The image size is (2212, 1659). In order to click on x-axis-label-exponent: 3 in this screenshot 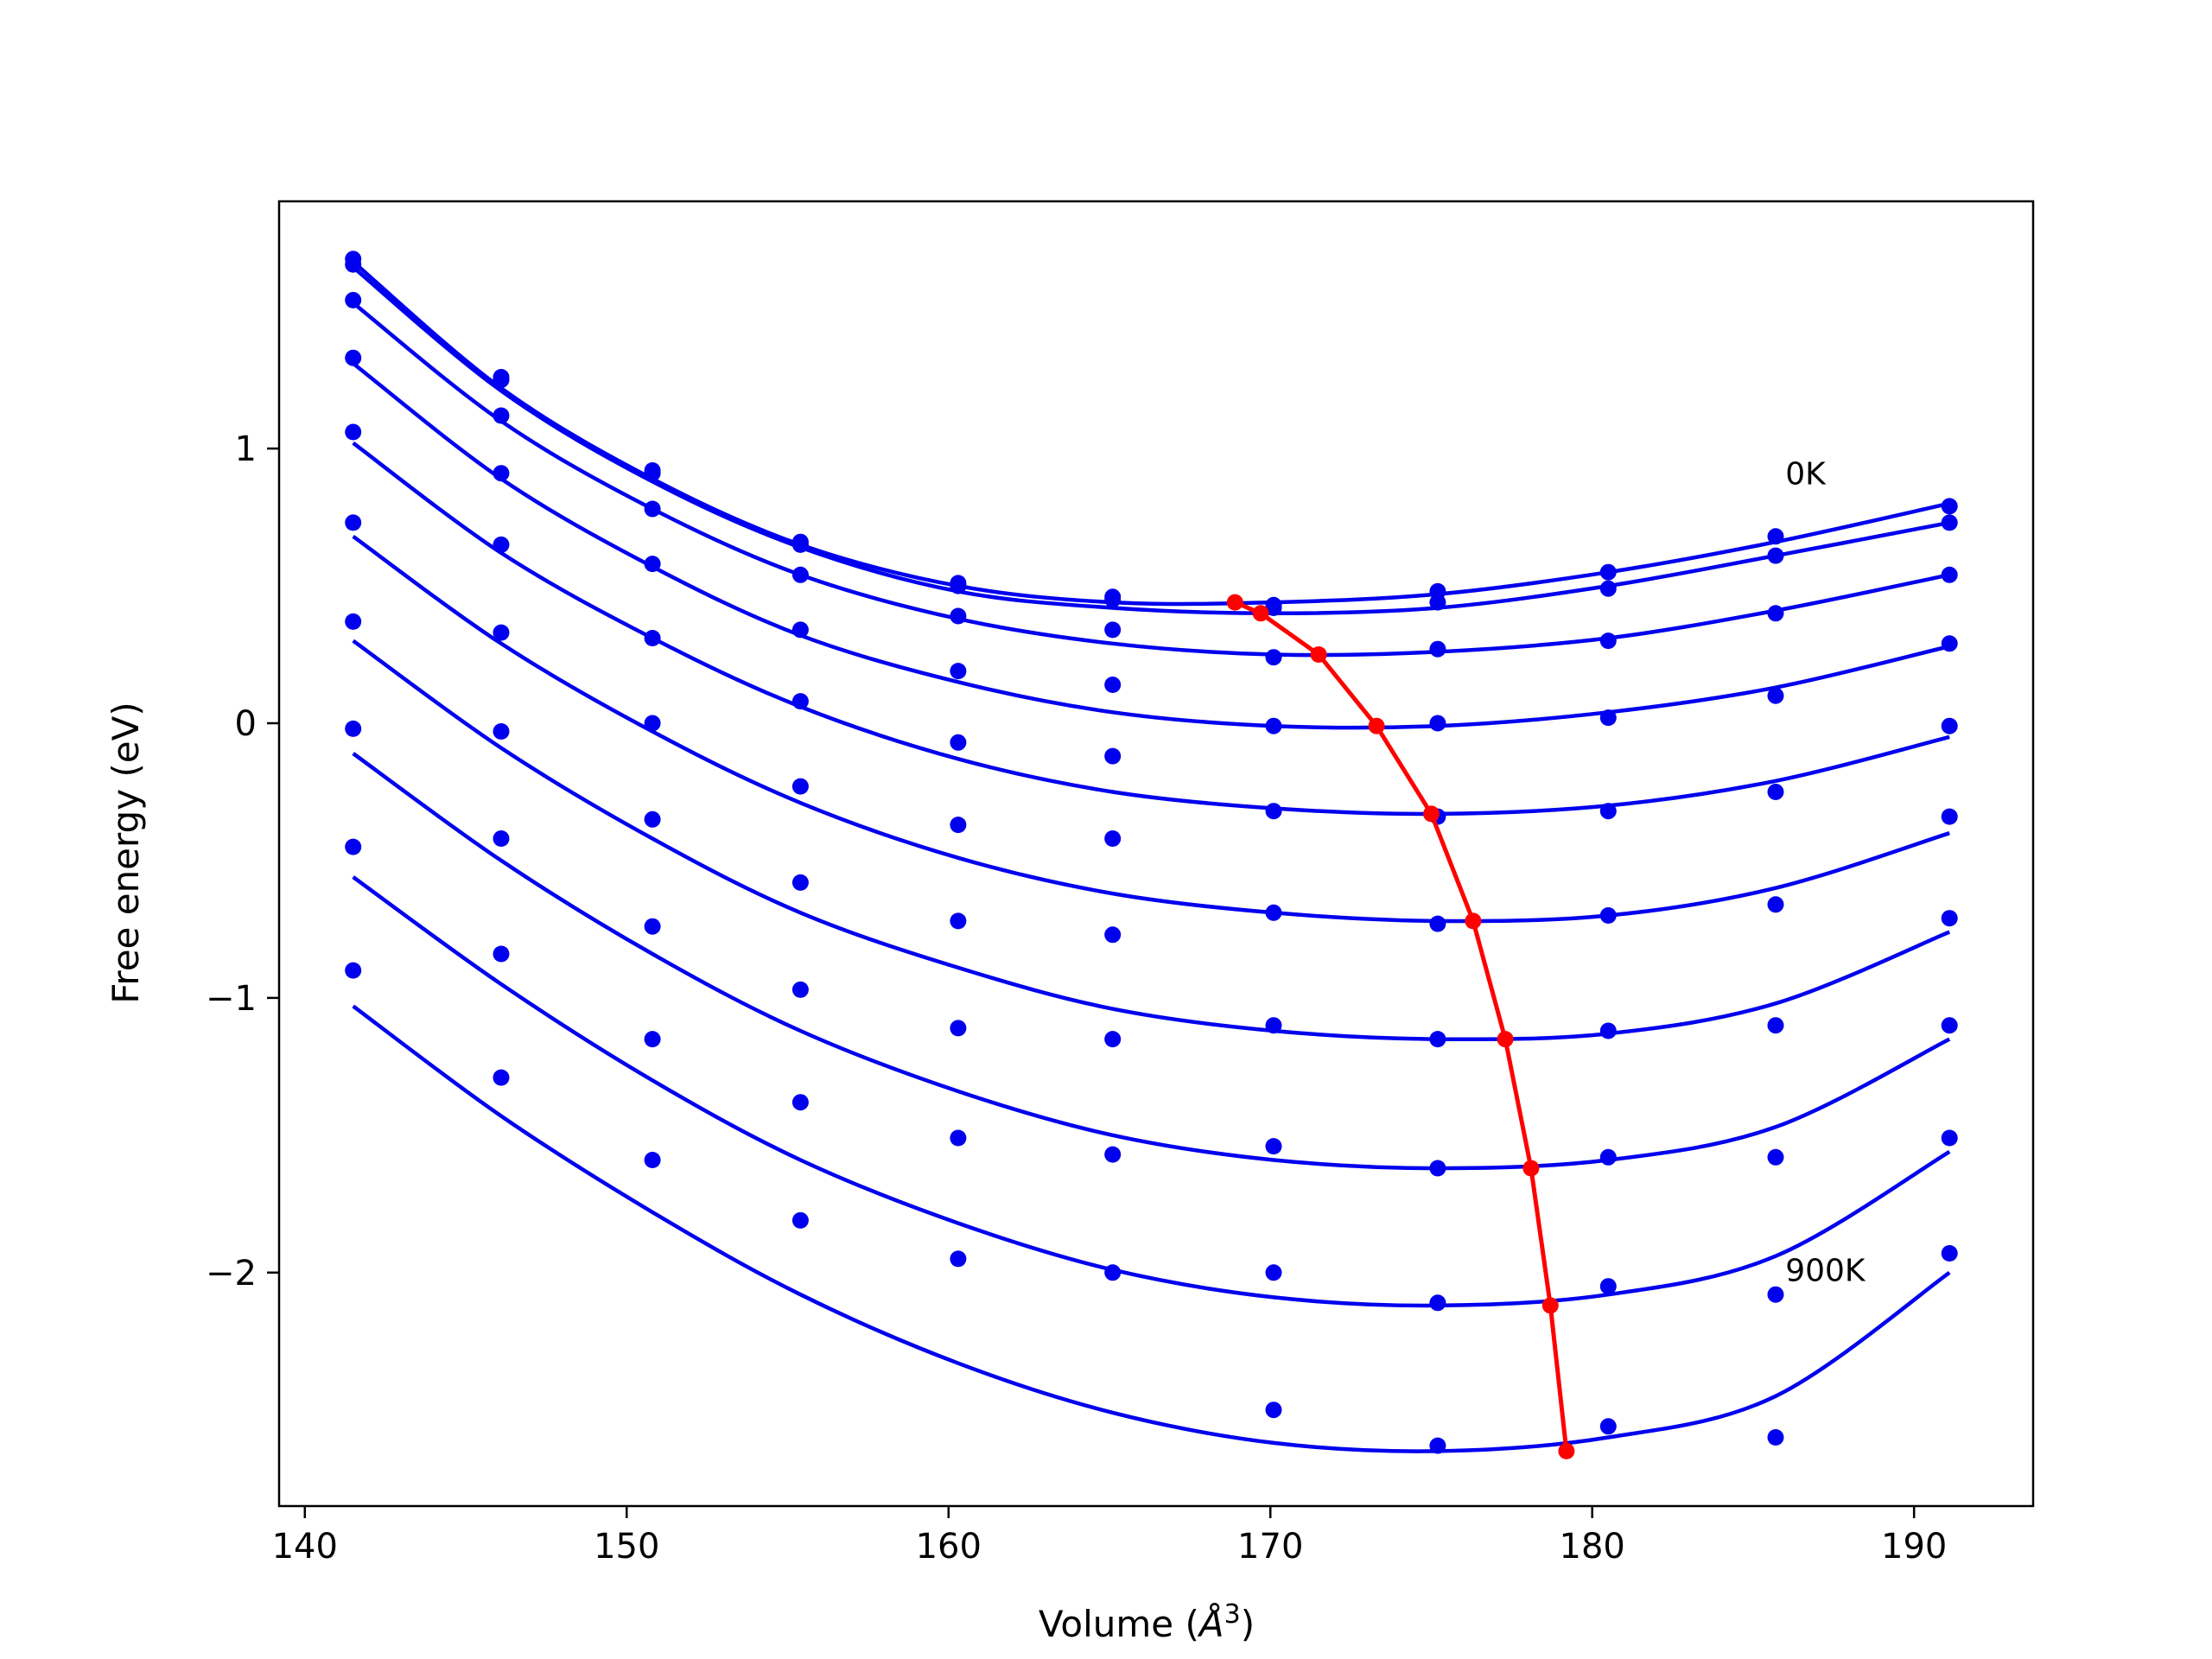, I will do `click(1232, 1614)`.